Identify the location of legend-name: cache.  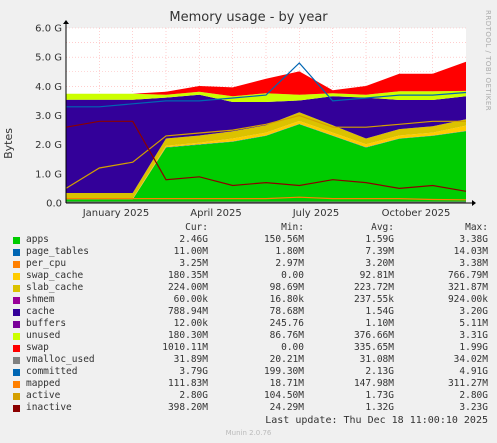
(40, 311).